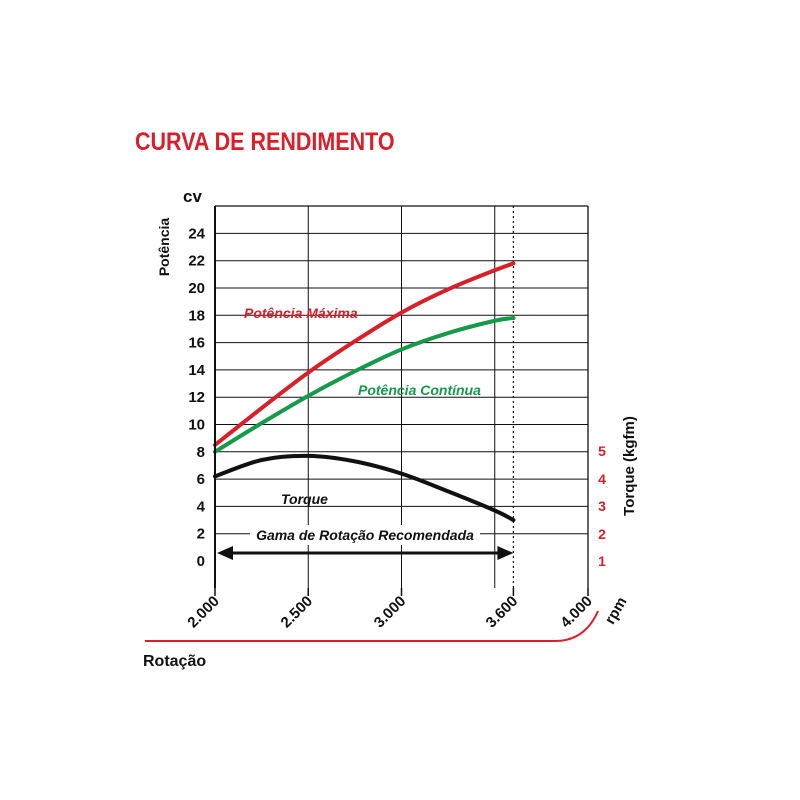 Image resolution: width=800 pixels, height=800 pixels. I want to click on x-tick-label: 3.000, so click(390, 612).